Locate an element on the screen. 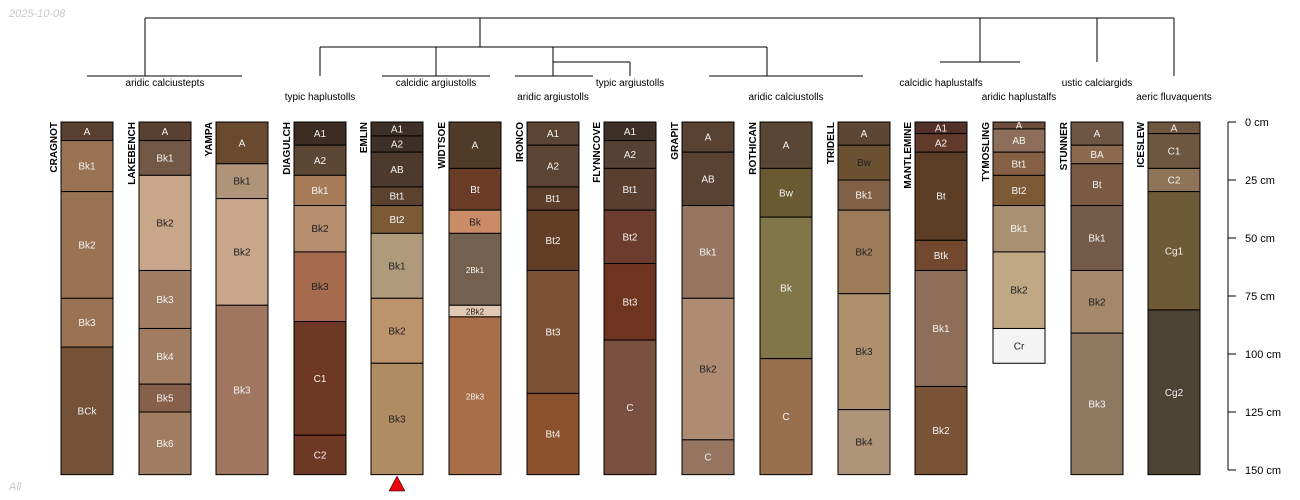  subgroup-label: calcidic argiustolls is located at coordinates (436, 83).